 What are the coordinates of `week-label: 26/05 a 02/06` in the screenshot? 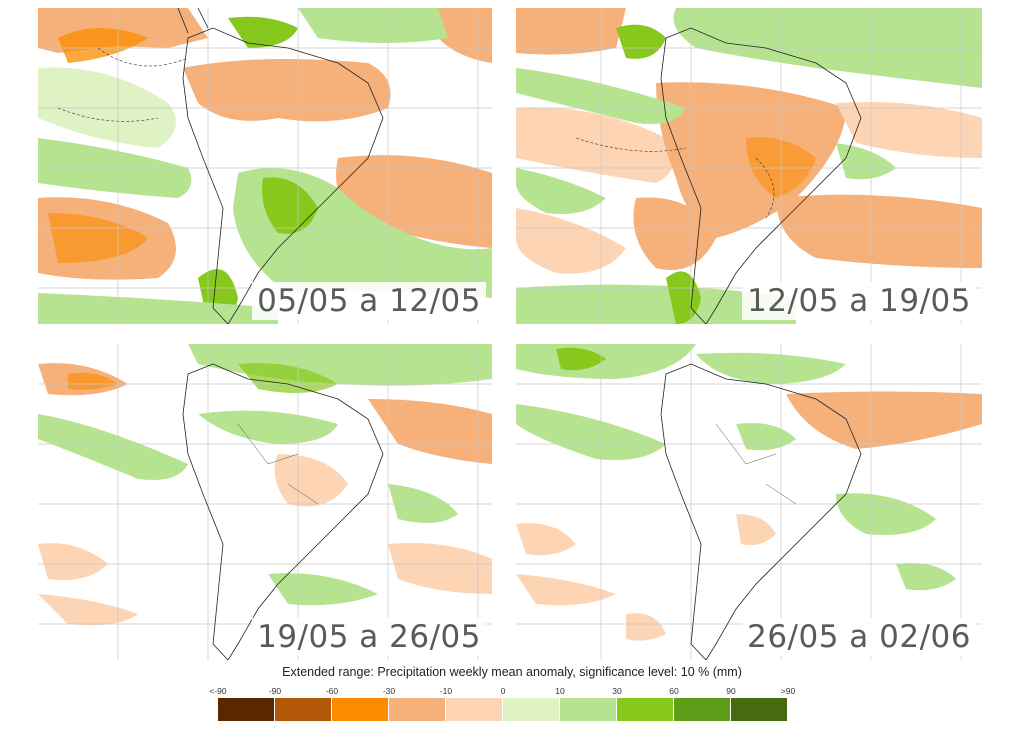 It's located at (859, 637).